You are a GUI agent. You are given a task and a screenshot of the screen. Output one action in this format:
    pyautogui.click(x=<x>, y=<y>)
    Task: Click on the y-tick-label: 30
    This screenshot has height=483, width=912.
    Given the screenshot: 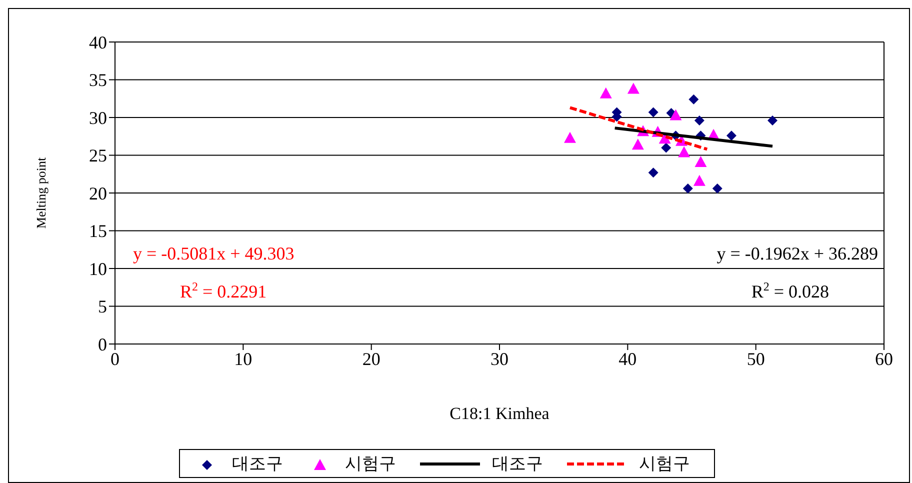 What is the action you would take?
    pyautogui.click(x=98, y=118)
    